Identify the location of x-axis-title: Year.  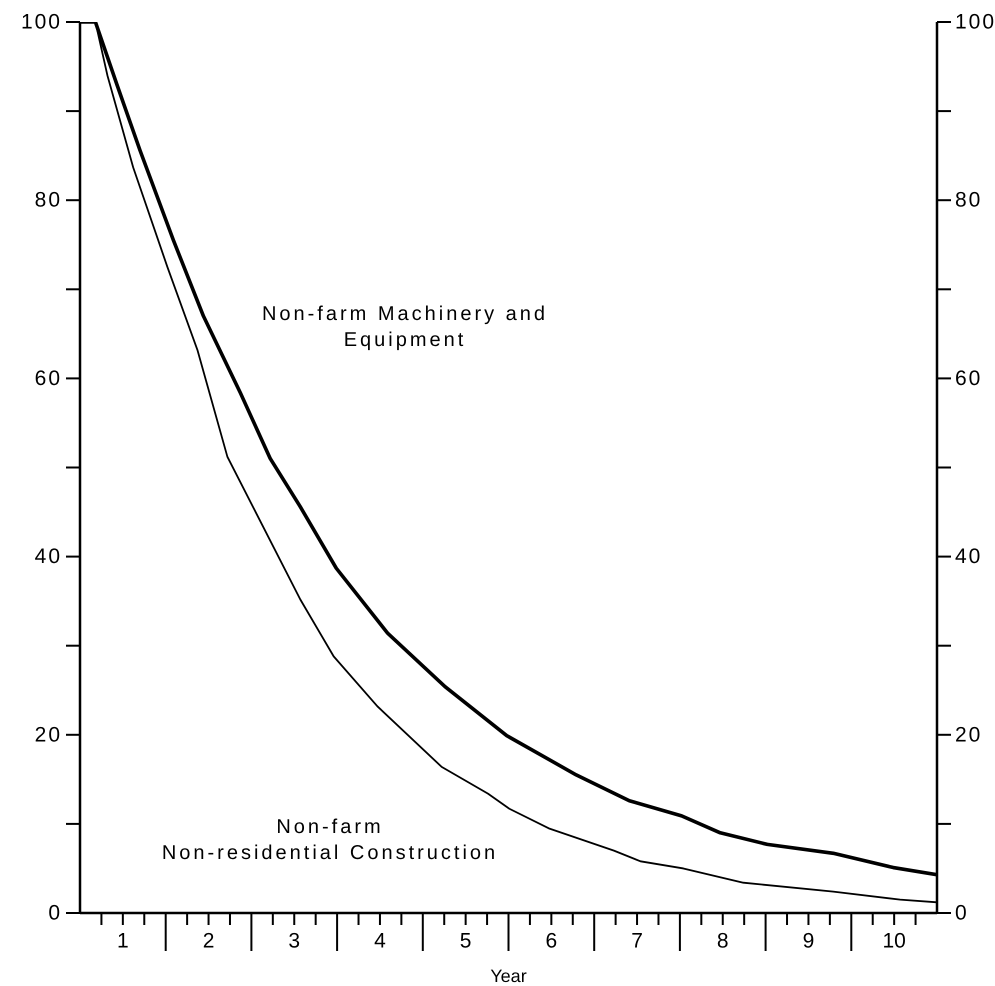
(508, 976).